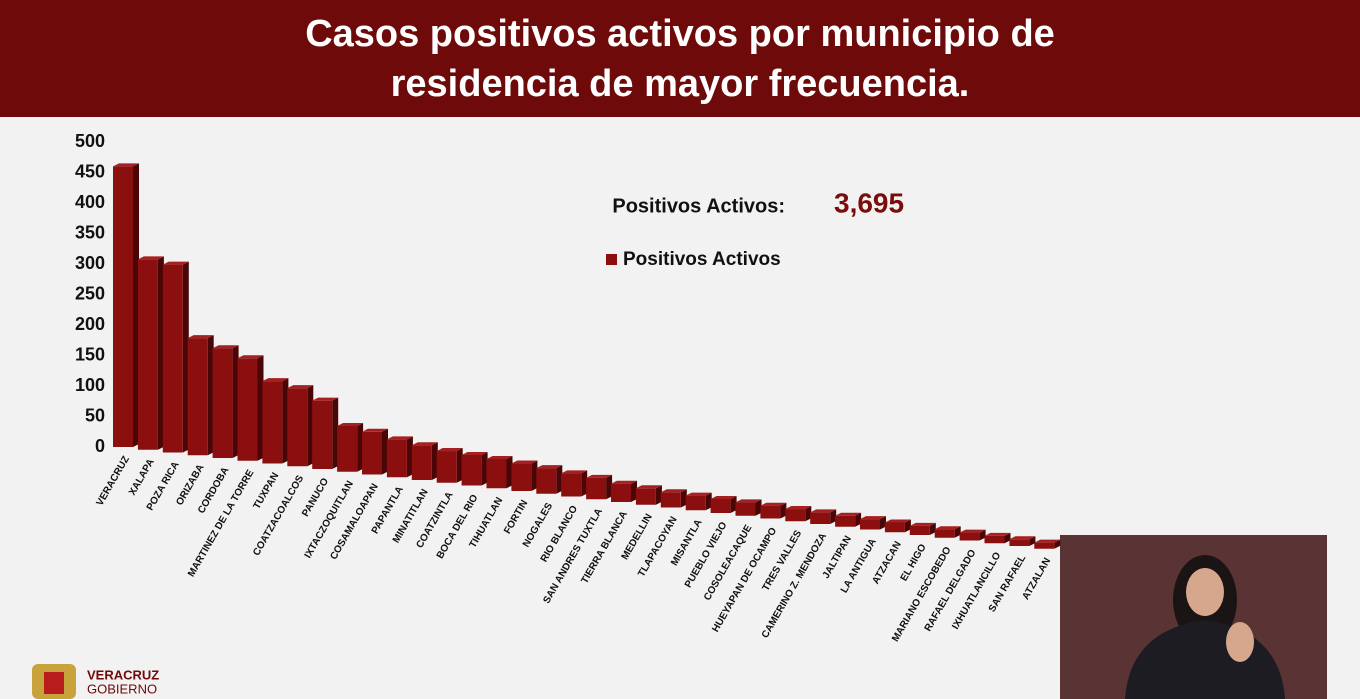 Image resolution: width=1360 pixels, height=699 pixels. I want to click on legend-swatch, so click(611, 259).